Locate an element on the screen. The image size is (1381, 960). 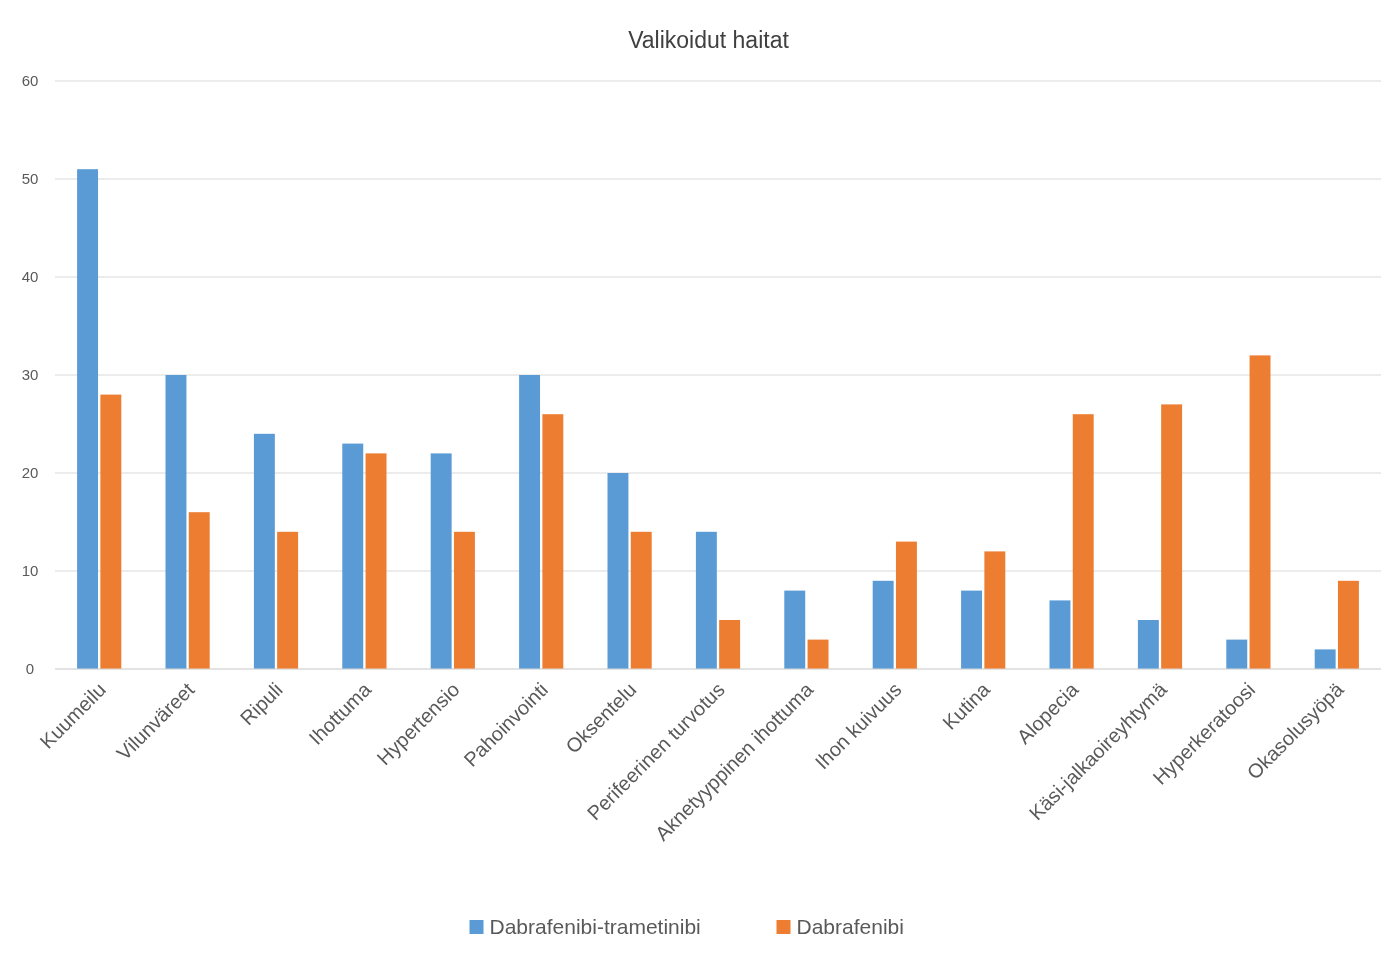
y-tick-label: 30 is located at coordinates (30, 374).